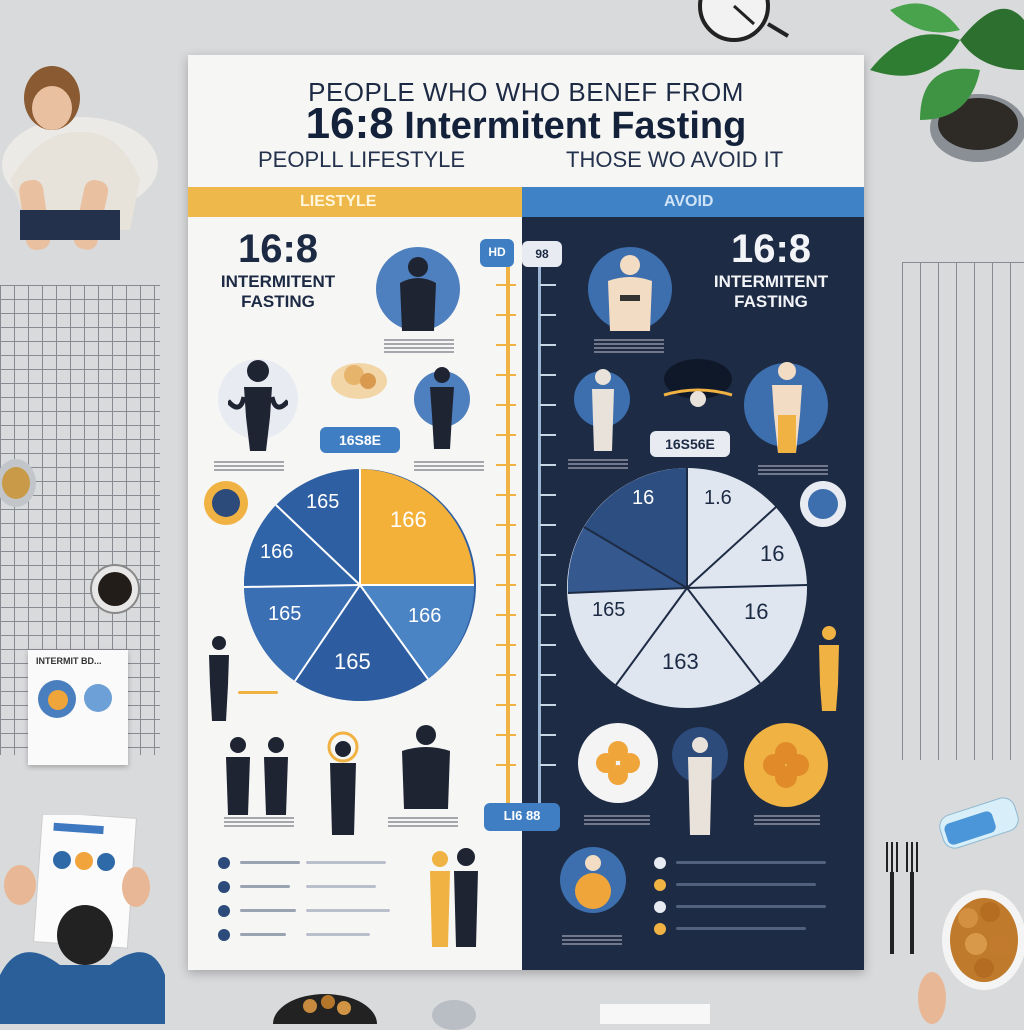  What do you see at coordinates (278, 301) in the screenshot?
I see `left-big-text-2: FASTING` at bounding box center [278, 301].